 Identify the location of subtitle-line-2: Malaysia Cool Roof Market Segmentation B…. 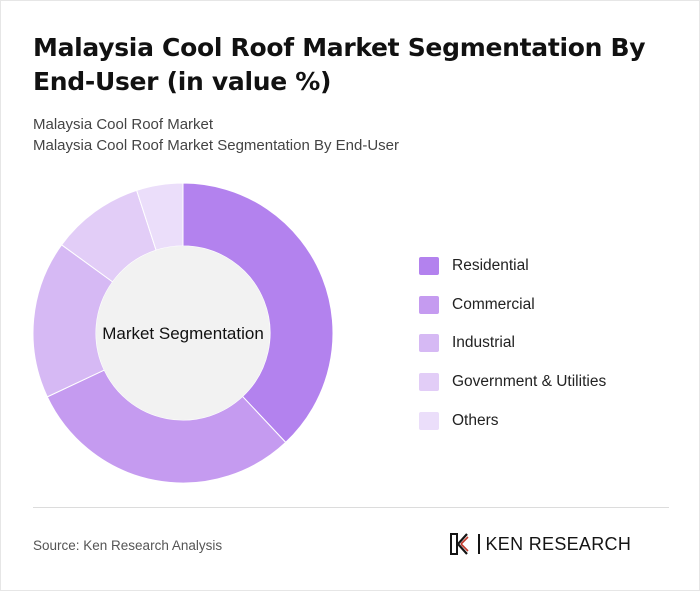
(216, 145).